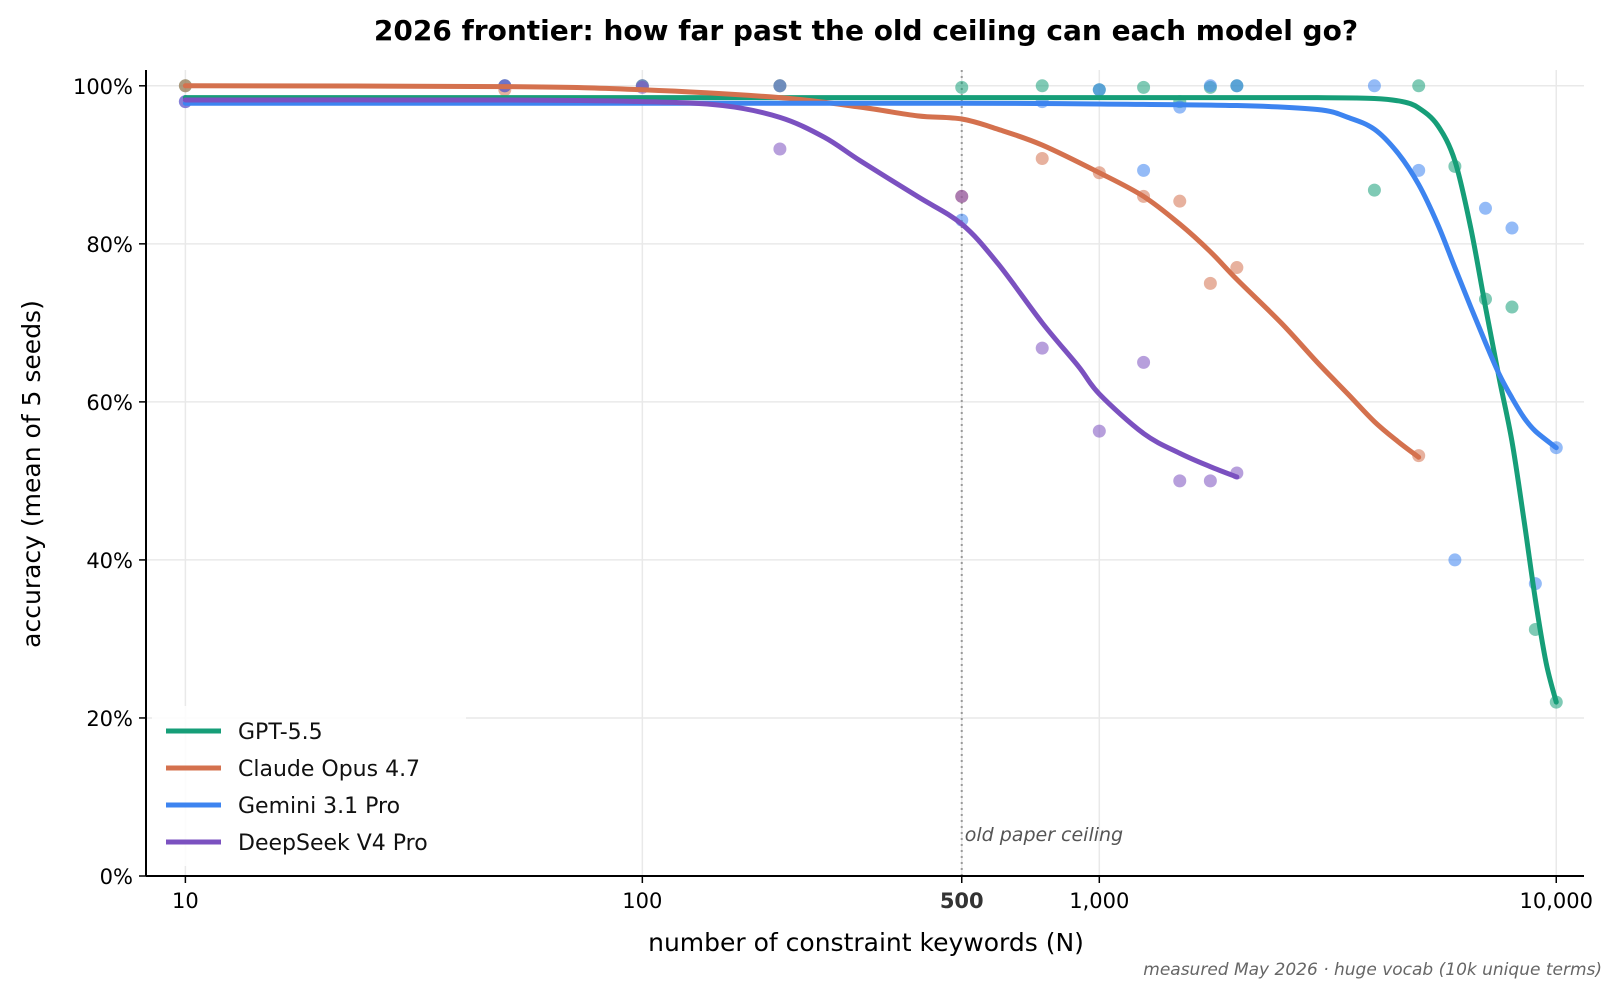  I want to click on y-tick-label: 80%, so click(109, 245).